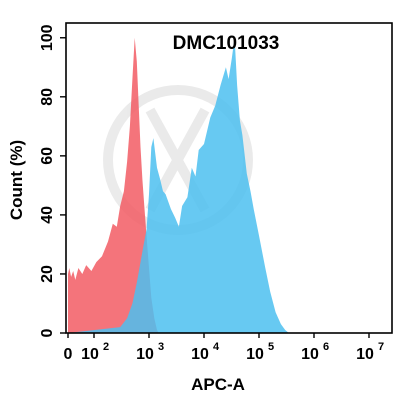  I want to click on chart-title: DMC101033, so click(226, 43).